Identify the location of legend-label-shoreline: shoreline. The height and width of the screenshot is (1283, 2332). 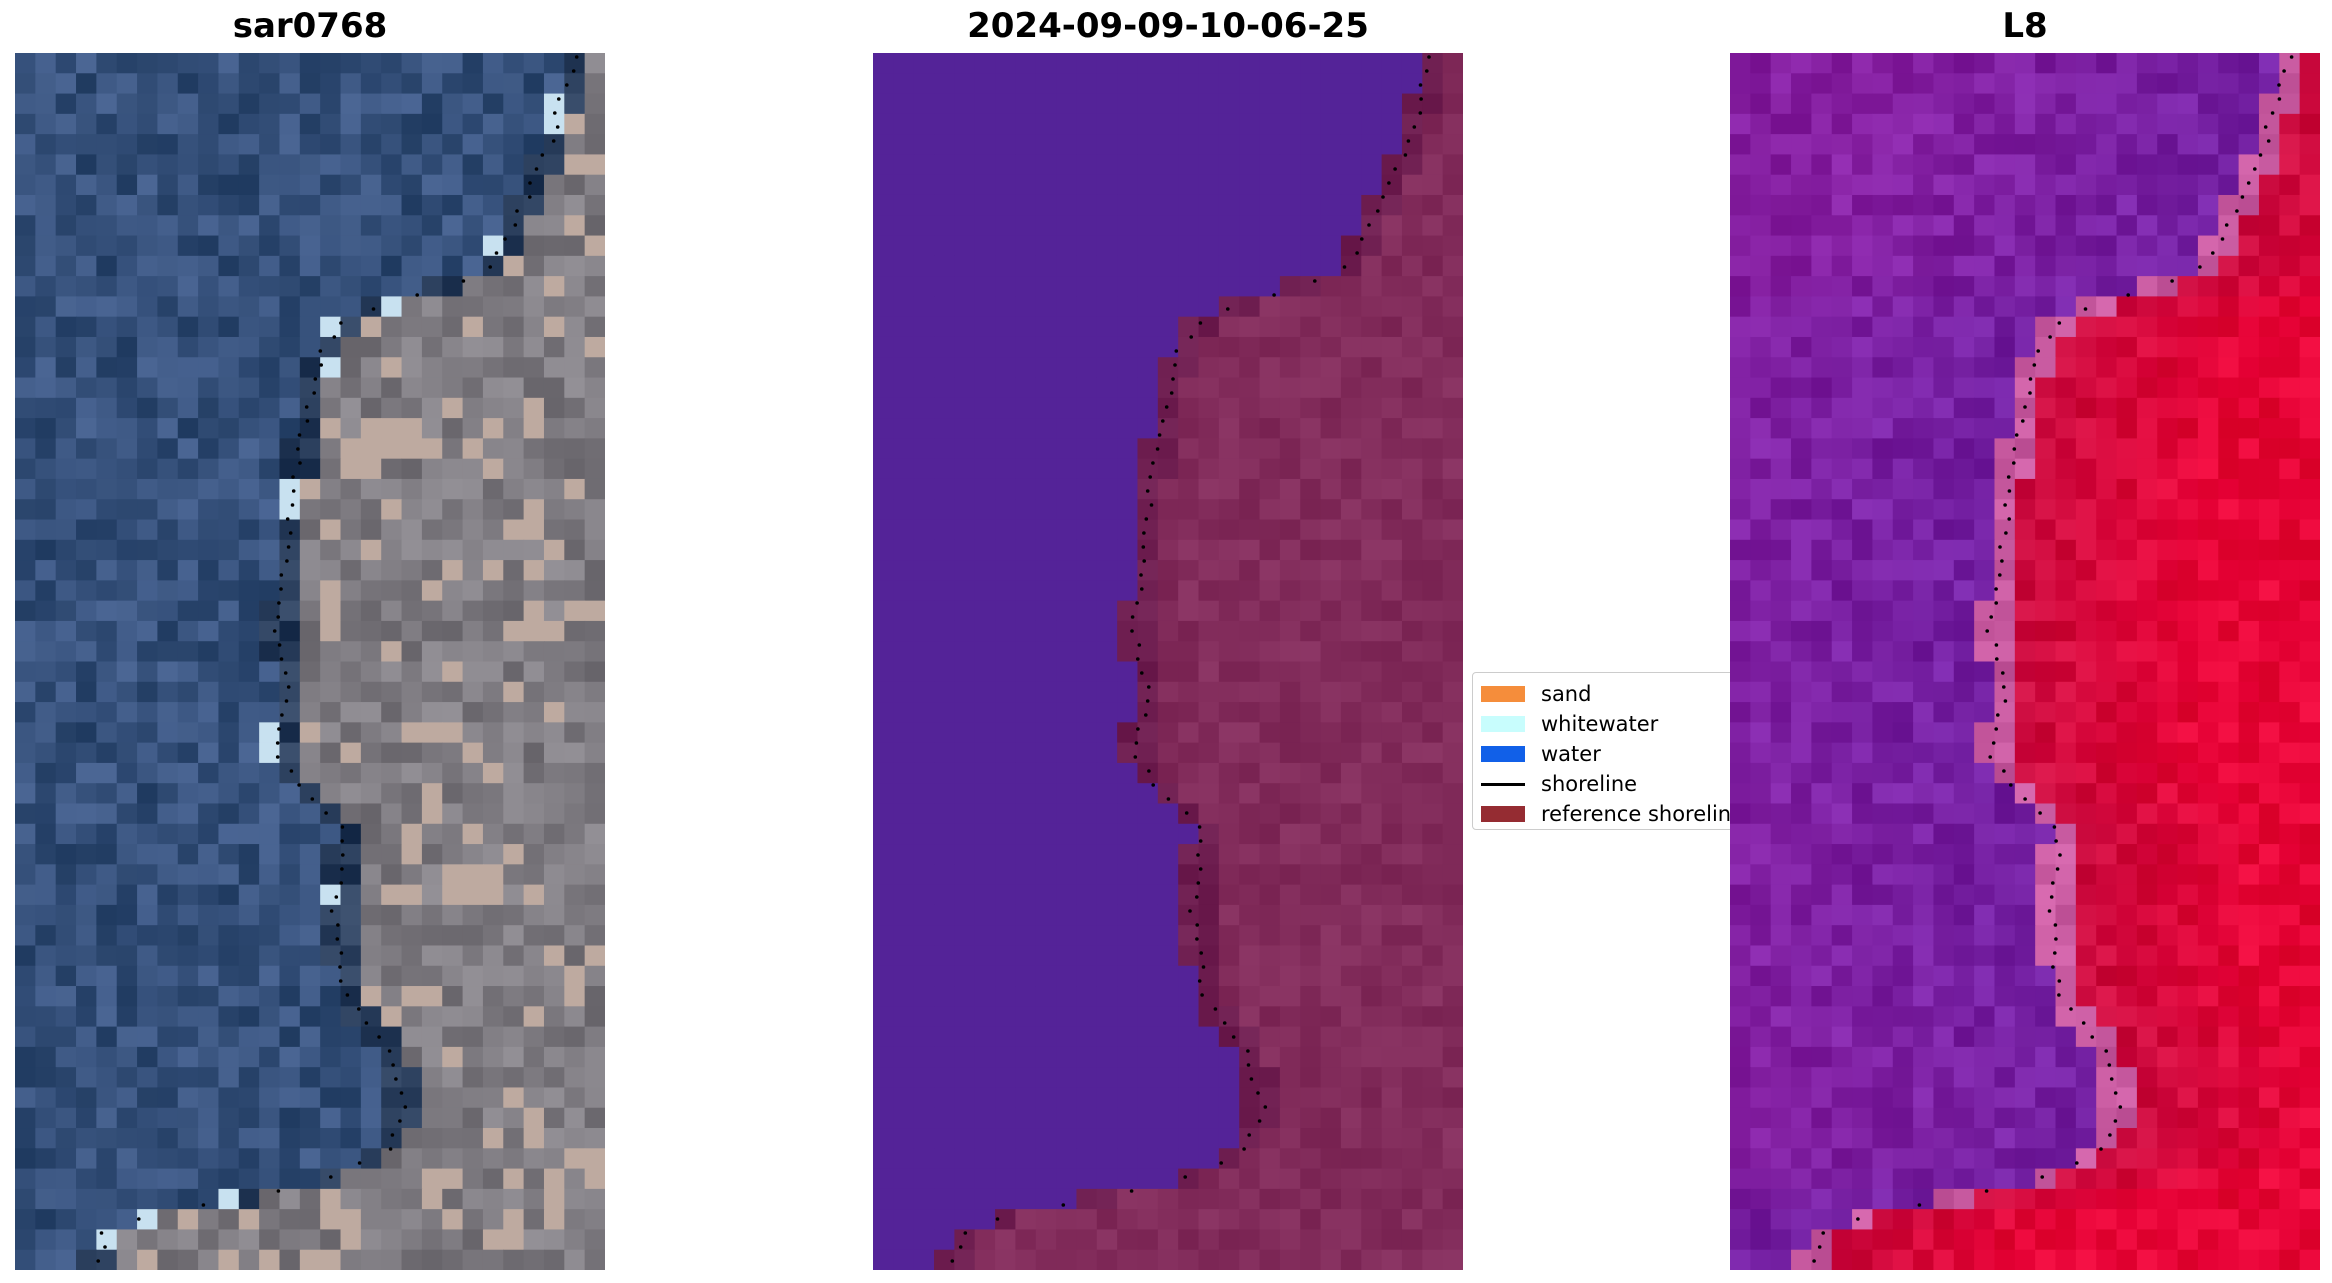
(1589, 784).